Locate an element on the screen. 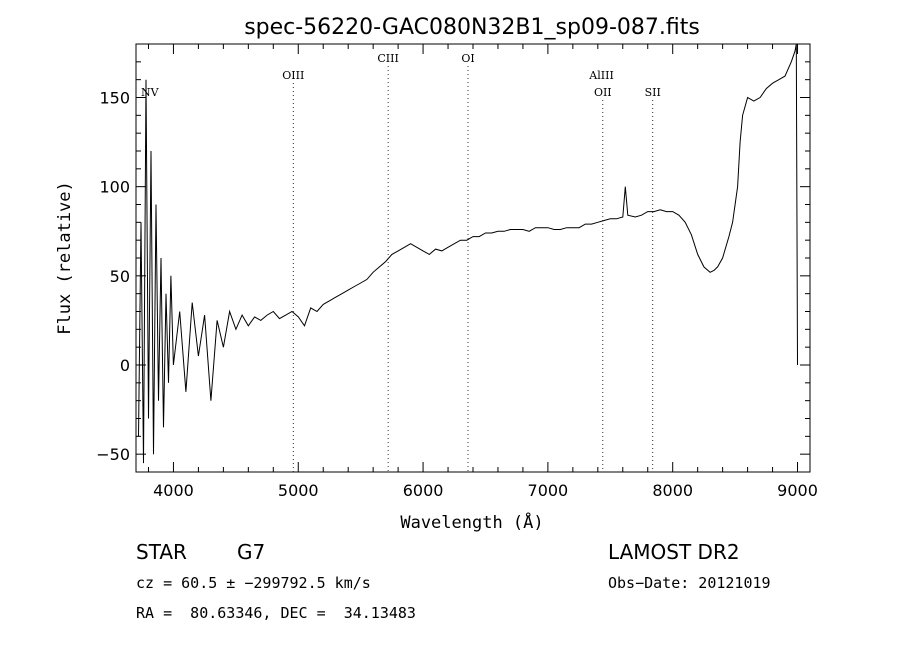 Image resolution: width=900 pixels, height=650 pixels. obs-date: Obs−Date: 20121019 is located at coordinates (689, 583).